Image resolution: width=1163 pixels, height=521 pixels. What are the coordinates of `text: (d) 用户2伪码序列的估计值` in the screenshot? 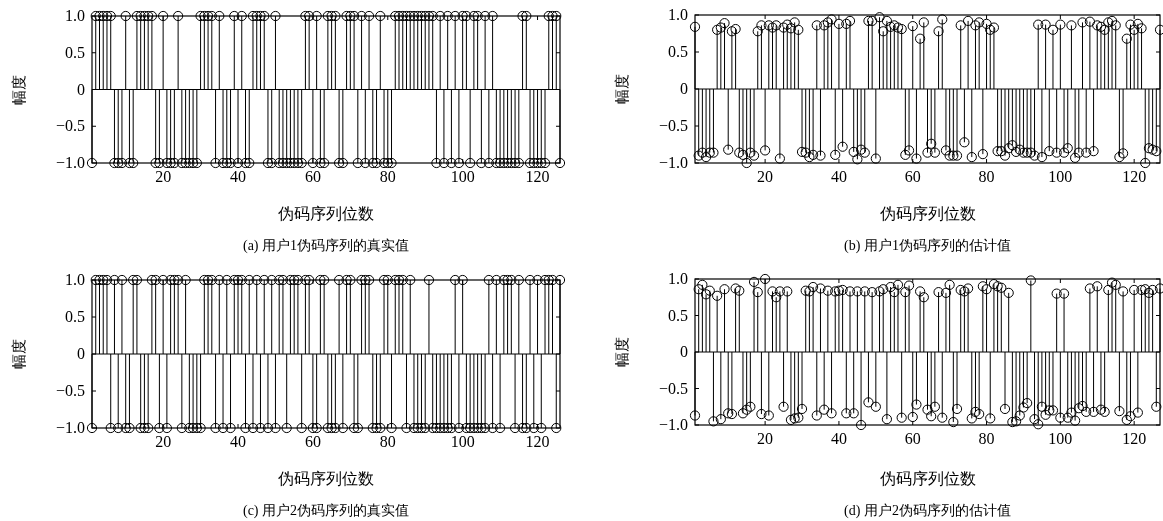 It's located at (927, 511).